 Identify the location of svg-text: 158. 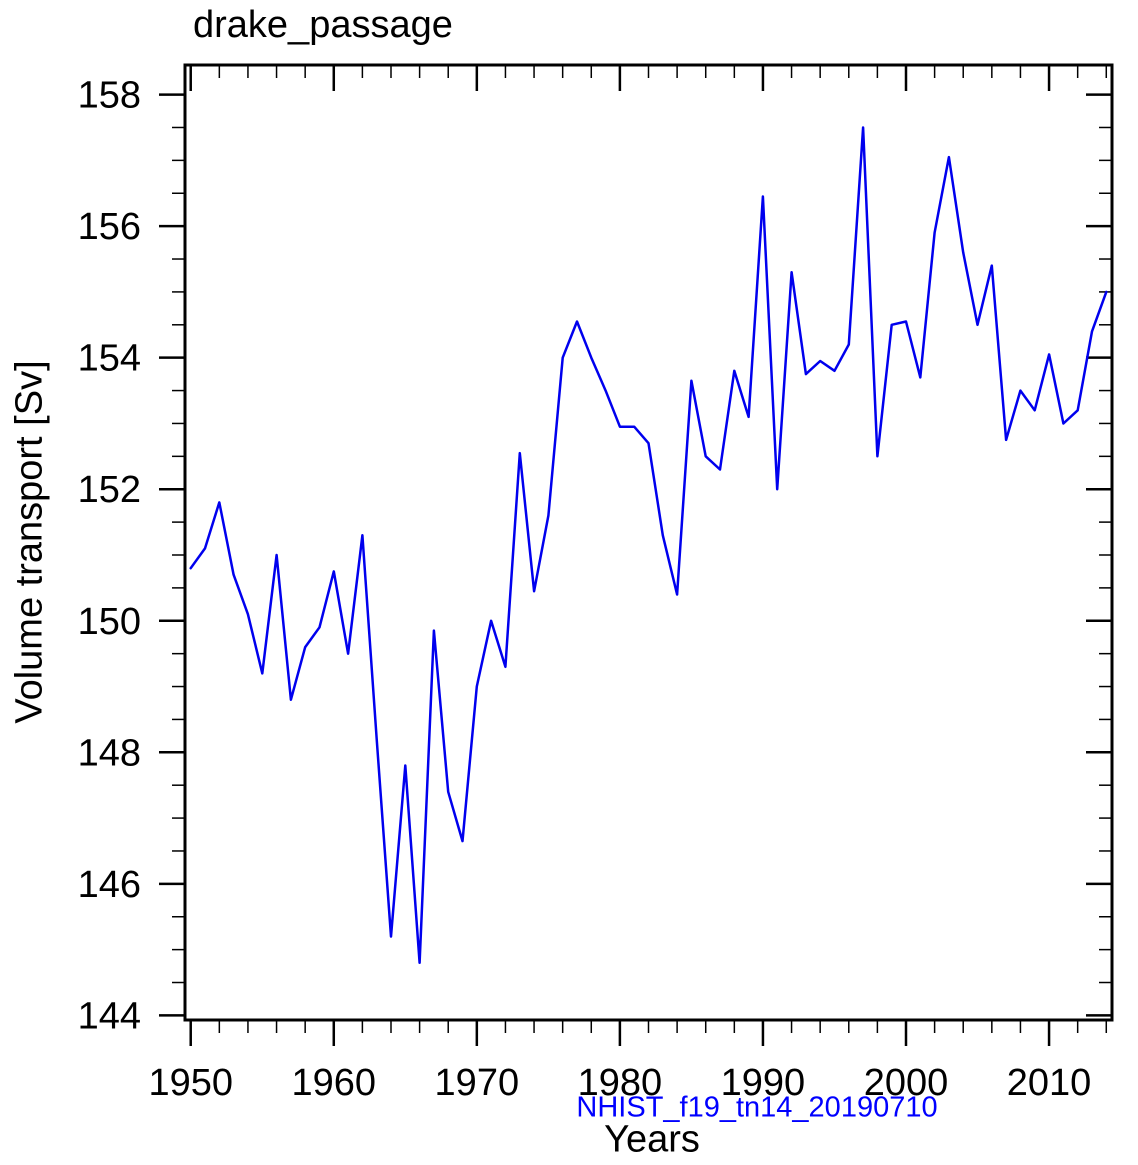
(109, 96).